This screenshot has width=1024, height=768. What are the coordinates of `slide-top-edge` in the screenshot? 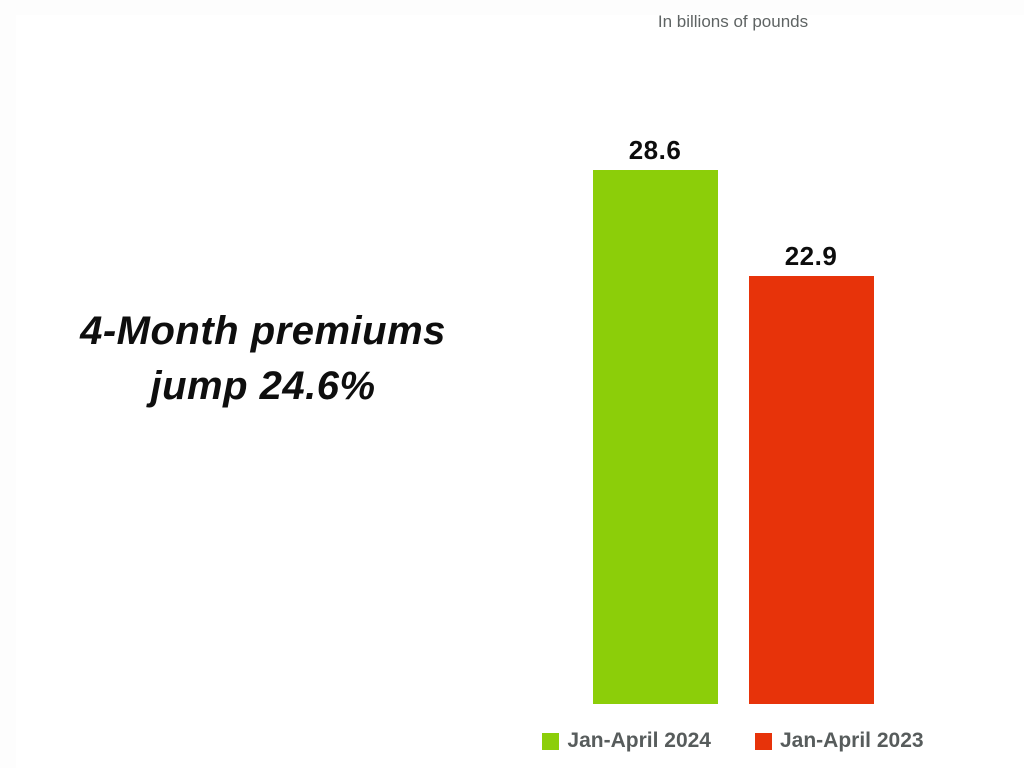 It's located at (512, 7).